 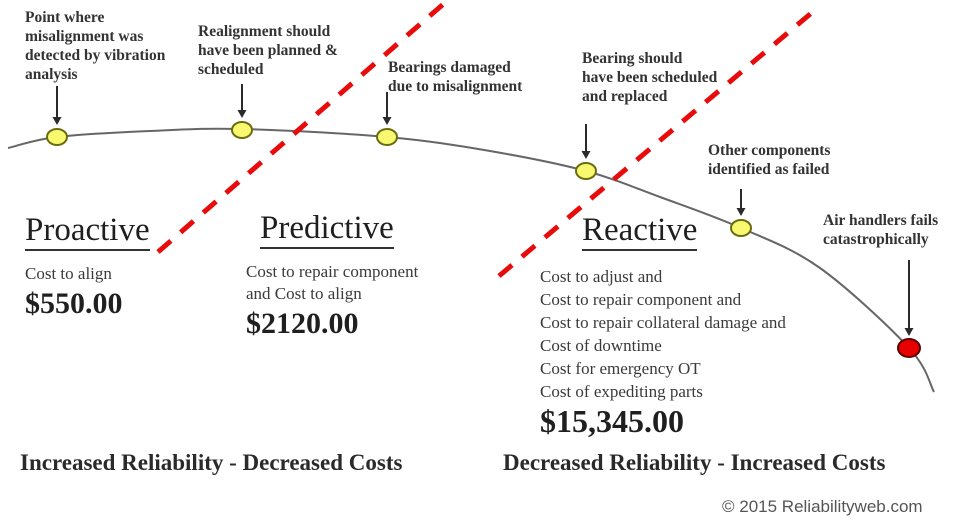 I want to click on phase-proactive-costs: Cost to align, so click(x=68, y=273).